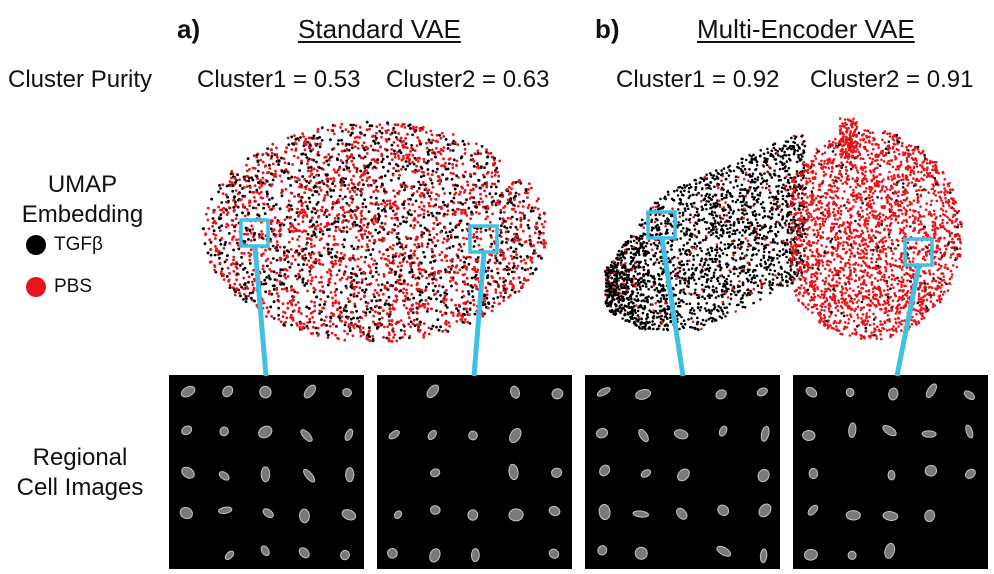 Image resolution: width=994 pixels, height=574 pixels. I want to click on umap-label-line1: UMAP, so click(82, 184).